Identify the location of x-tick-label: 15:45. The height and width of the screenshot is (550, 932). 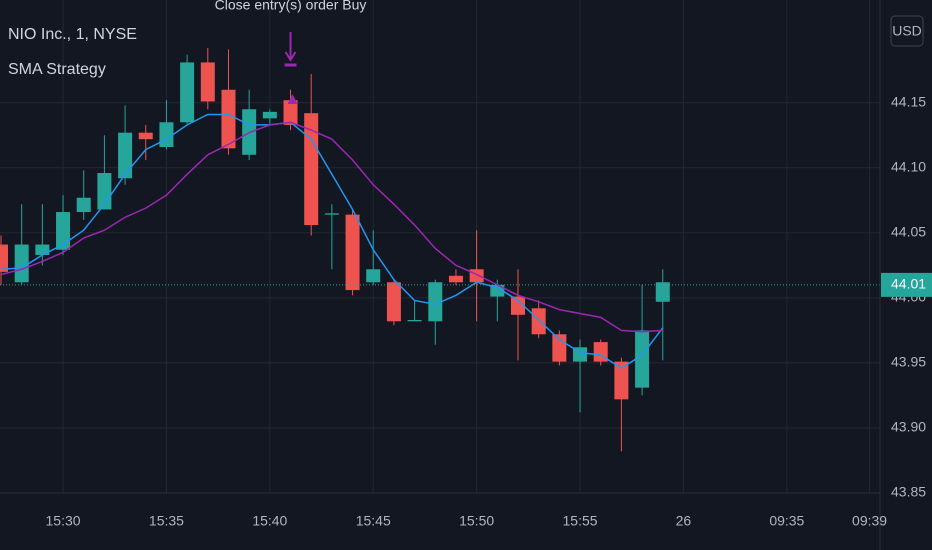
(373, 521).